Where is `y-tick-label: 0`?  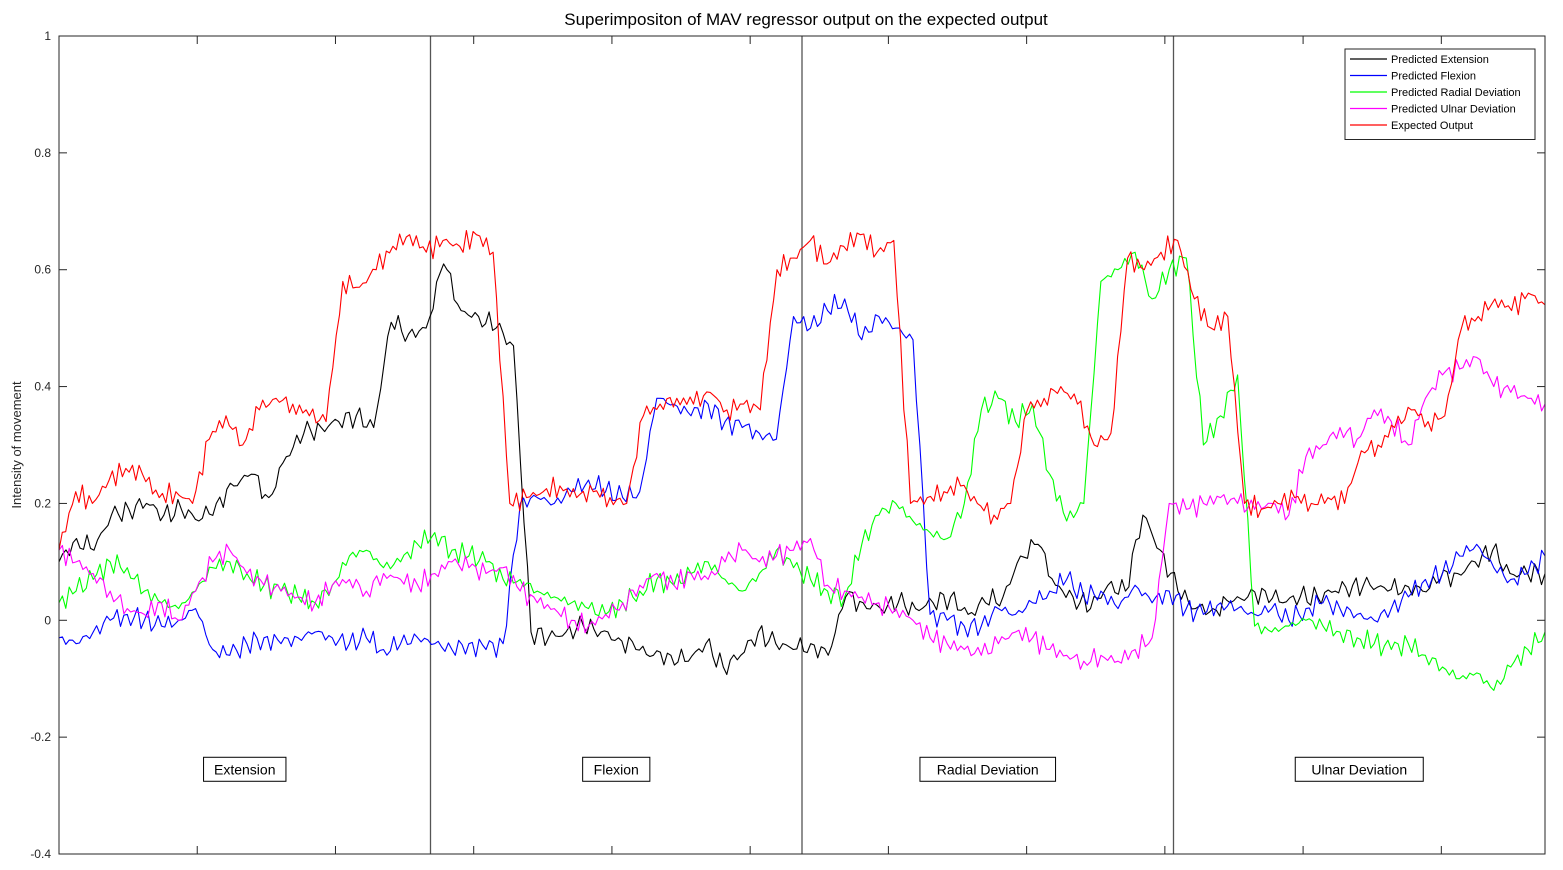
y-tick-label: 0 is located at coordinates (47, 620).